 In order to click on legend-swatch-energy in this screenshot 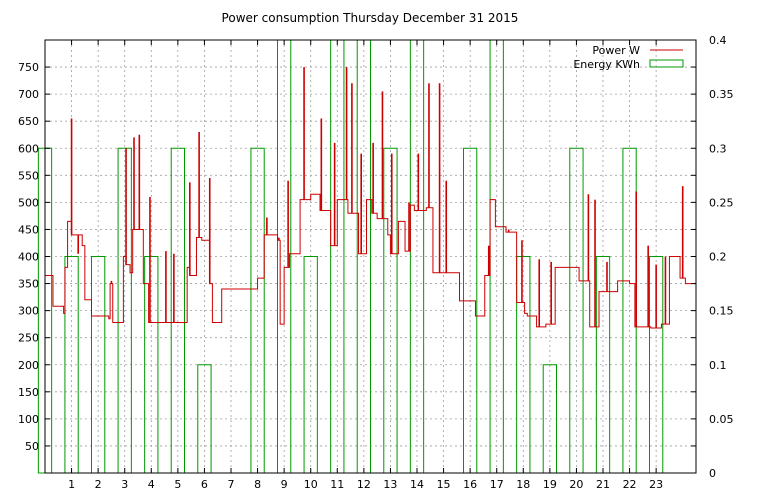, I will do `click(666, 63)`.